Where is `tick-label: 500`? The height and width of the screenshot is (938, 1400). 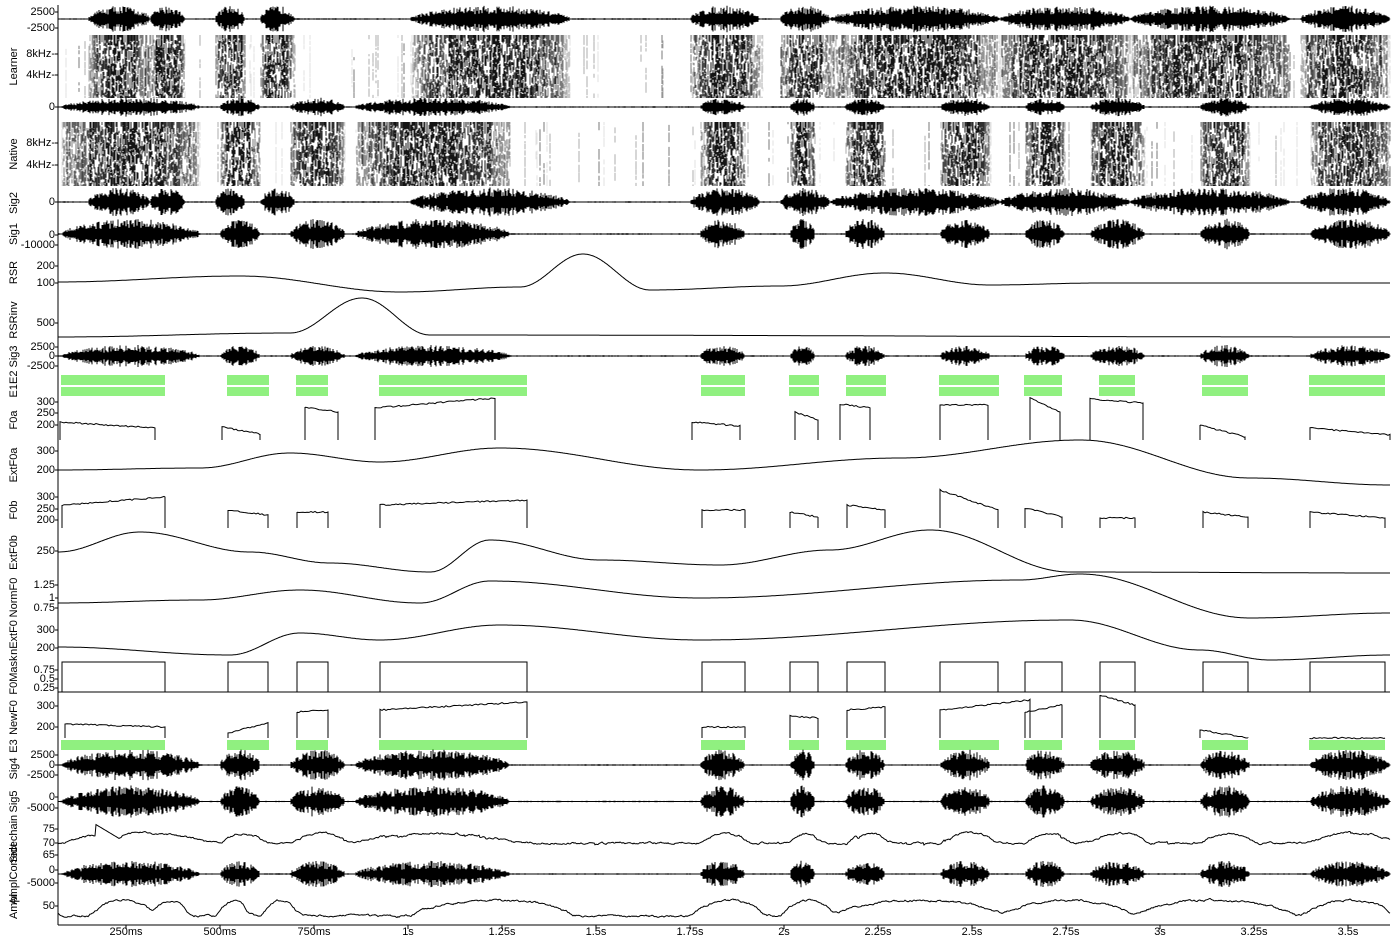 tick-label: 500 is located at coordinates (46, 323).